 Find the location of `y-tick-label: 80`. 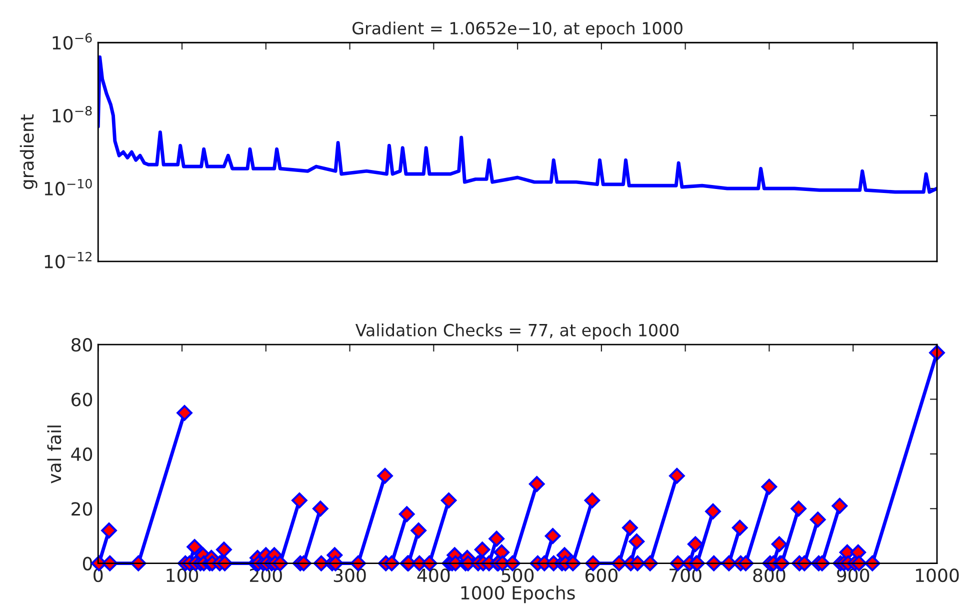

y-tick-label: 80 is located at coordinates (82, 345).